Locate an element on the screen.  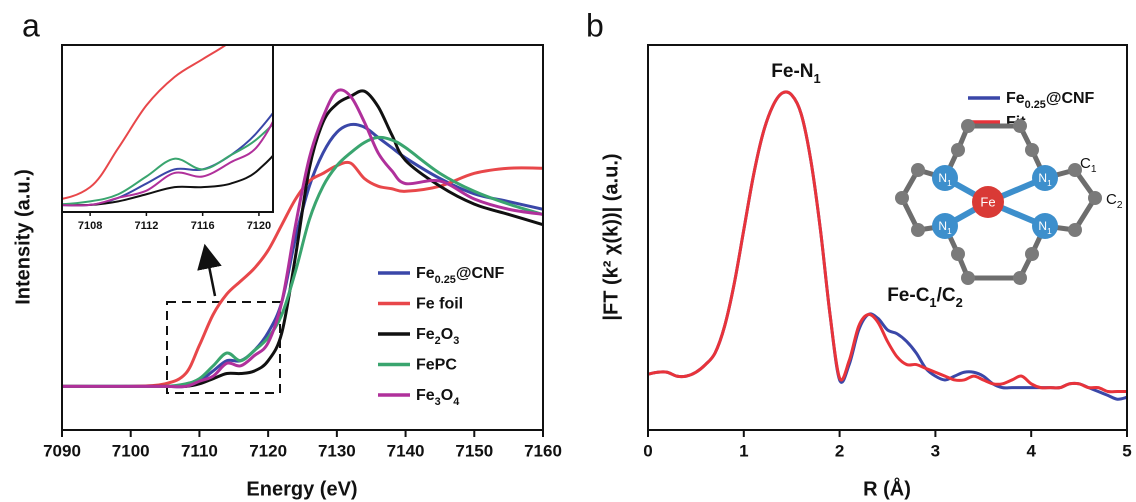
x-tick-label: 7120 is located at coordinates (268, 450).